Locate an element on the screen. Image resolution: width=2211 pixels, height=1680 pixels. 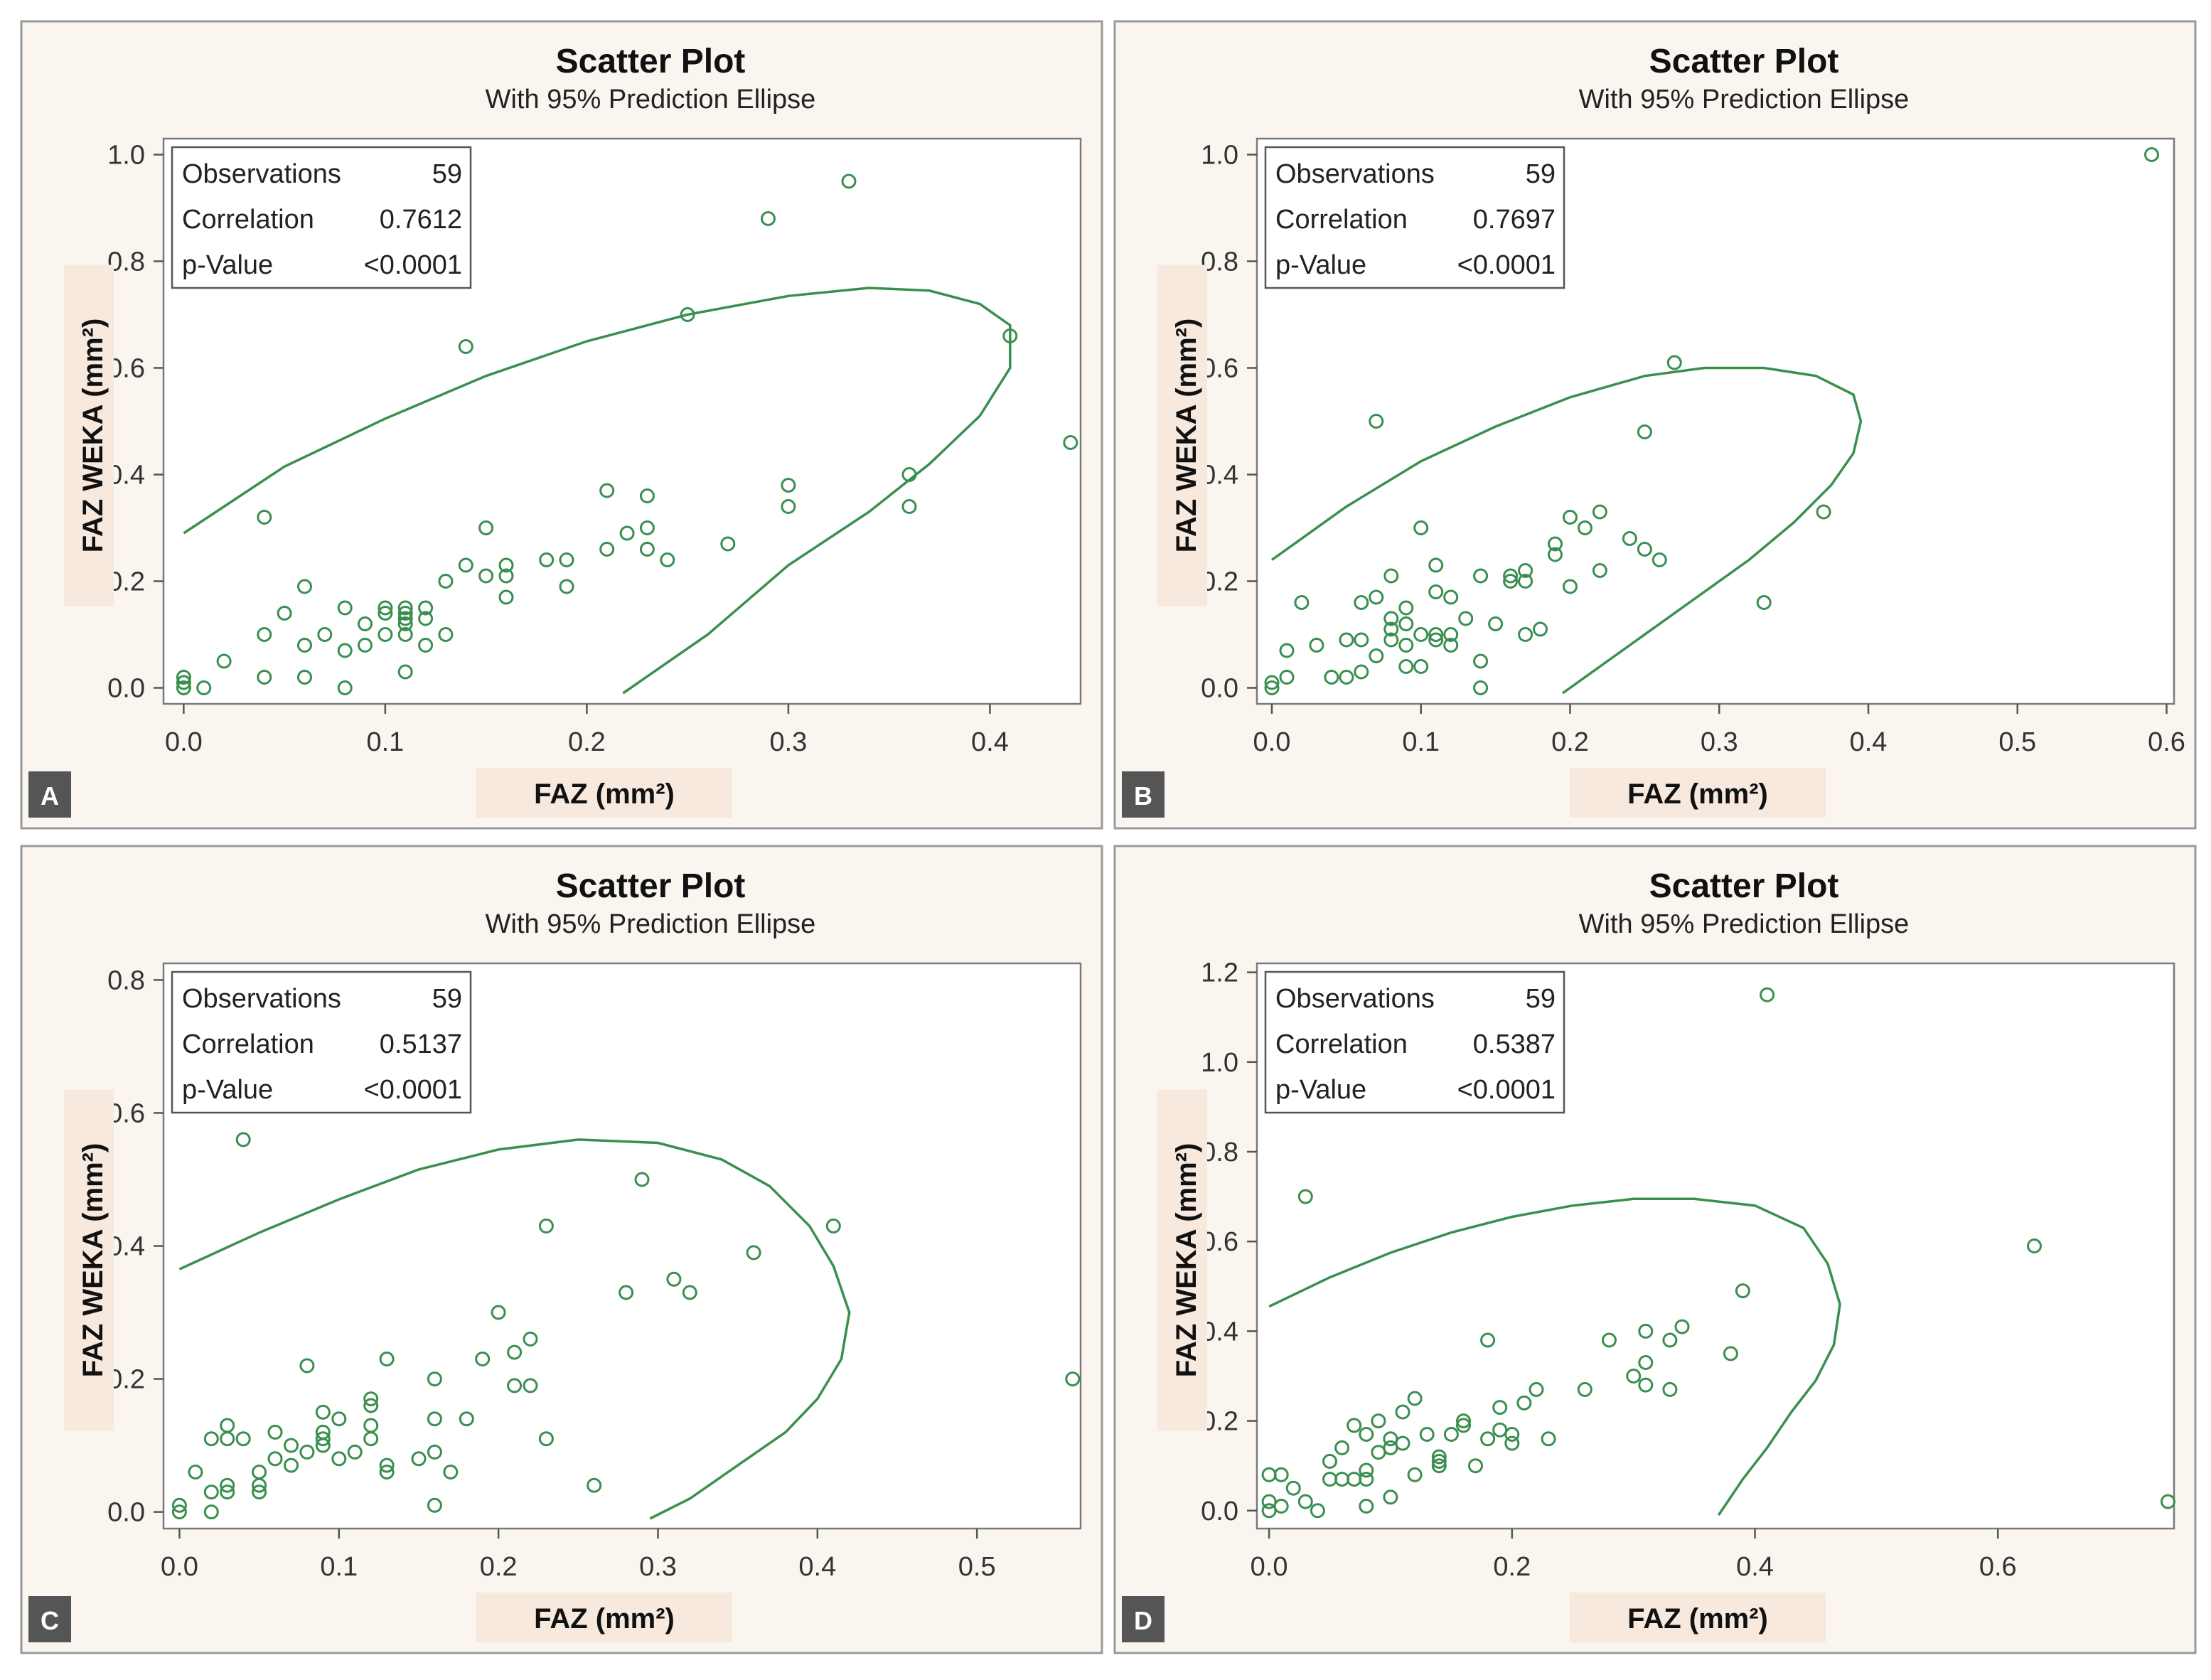
x-axis-label-background is located at coordinates (604, 793).